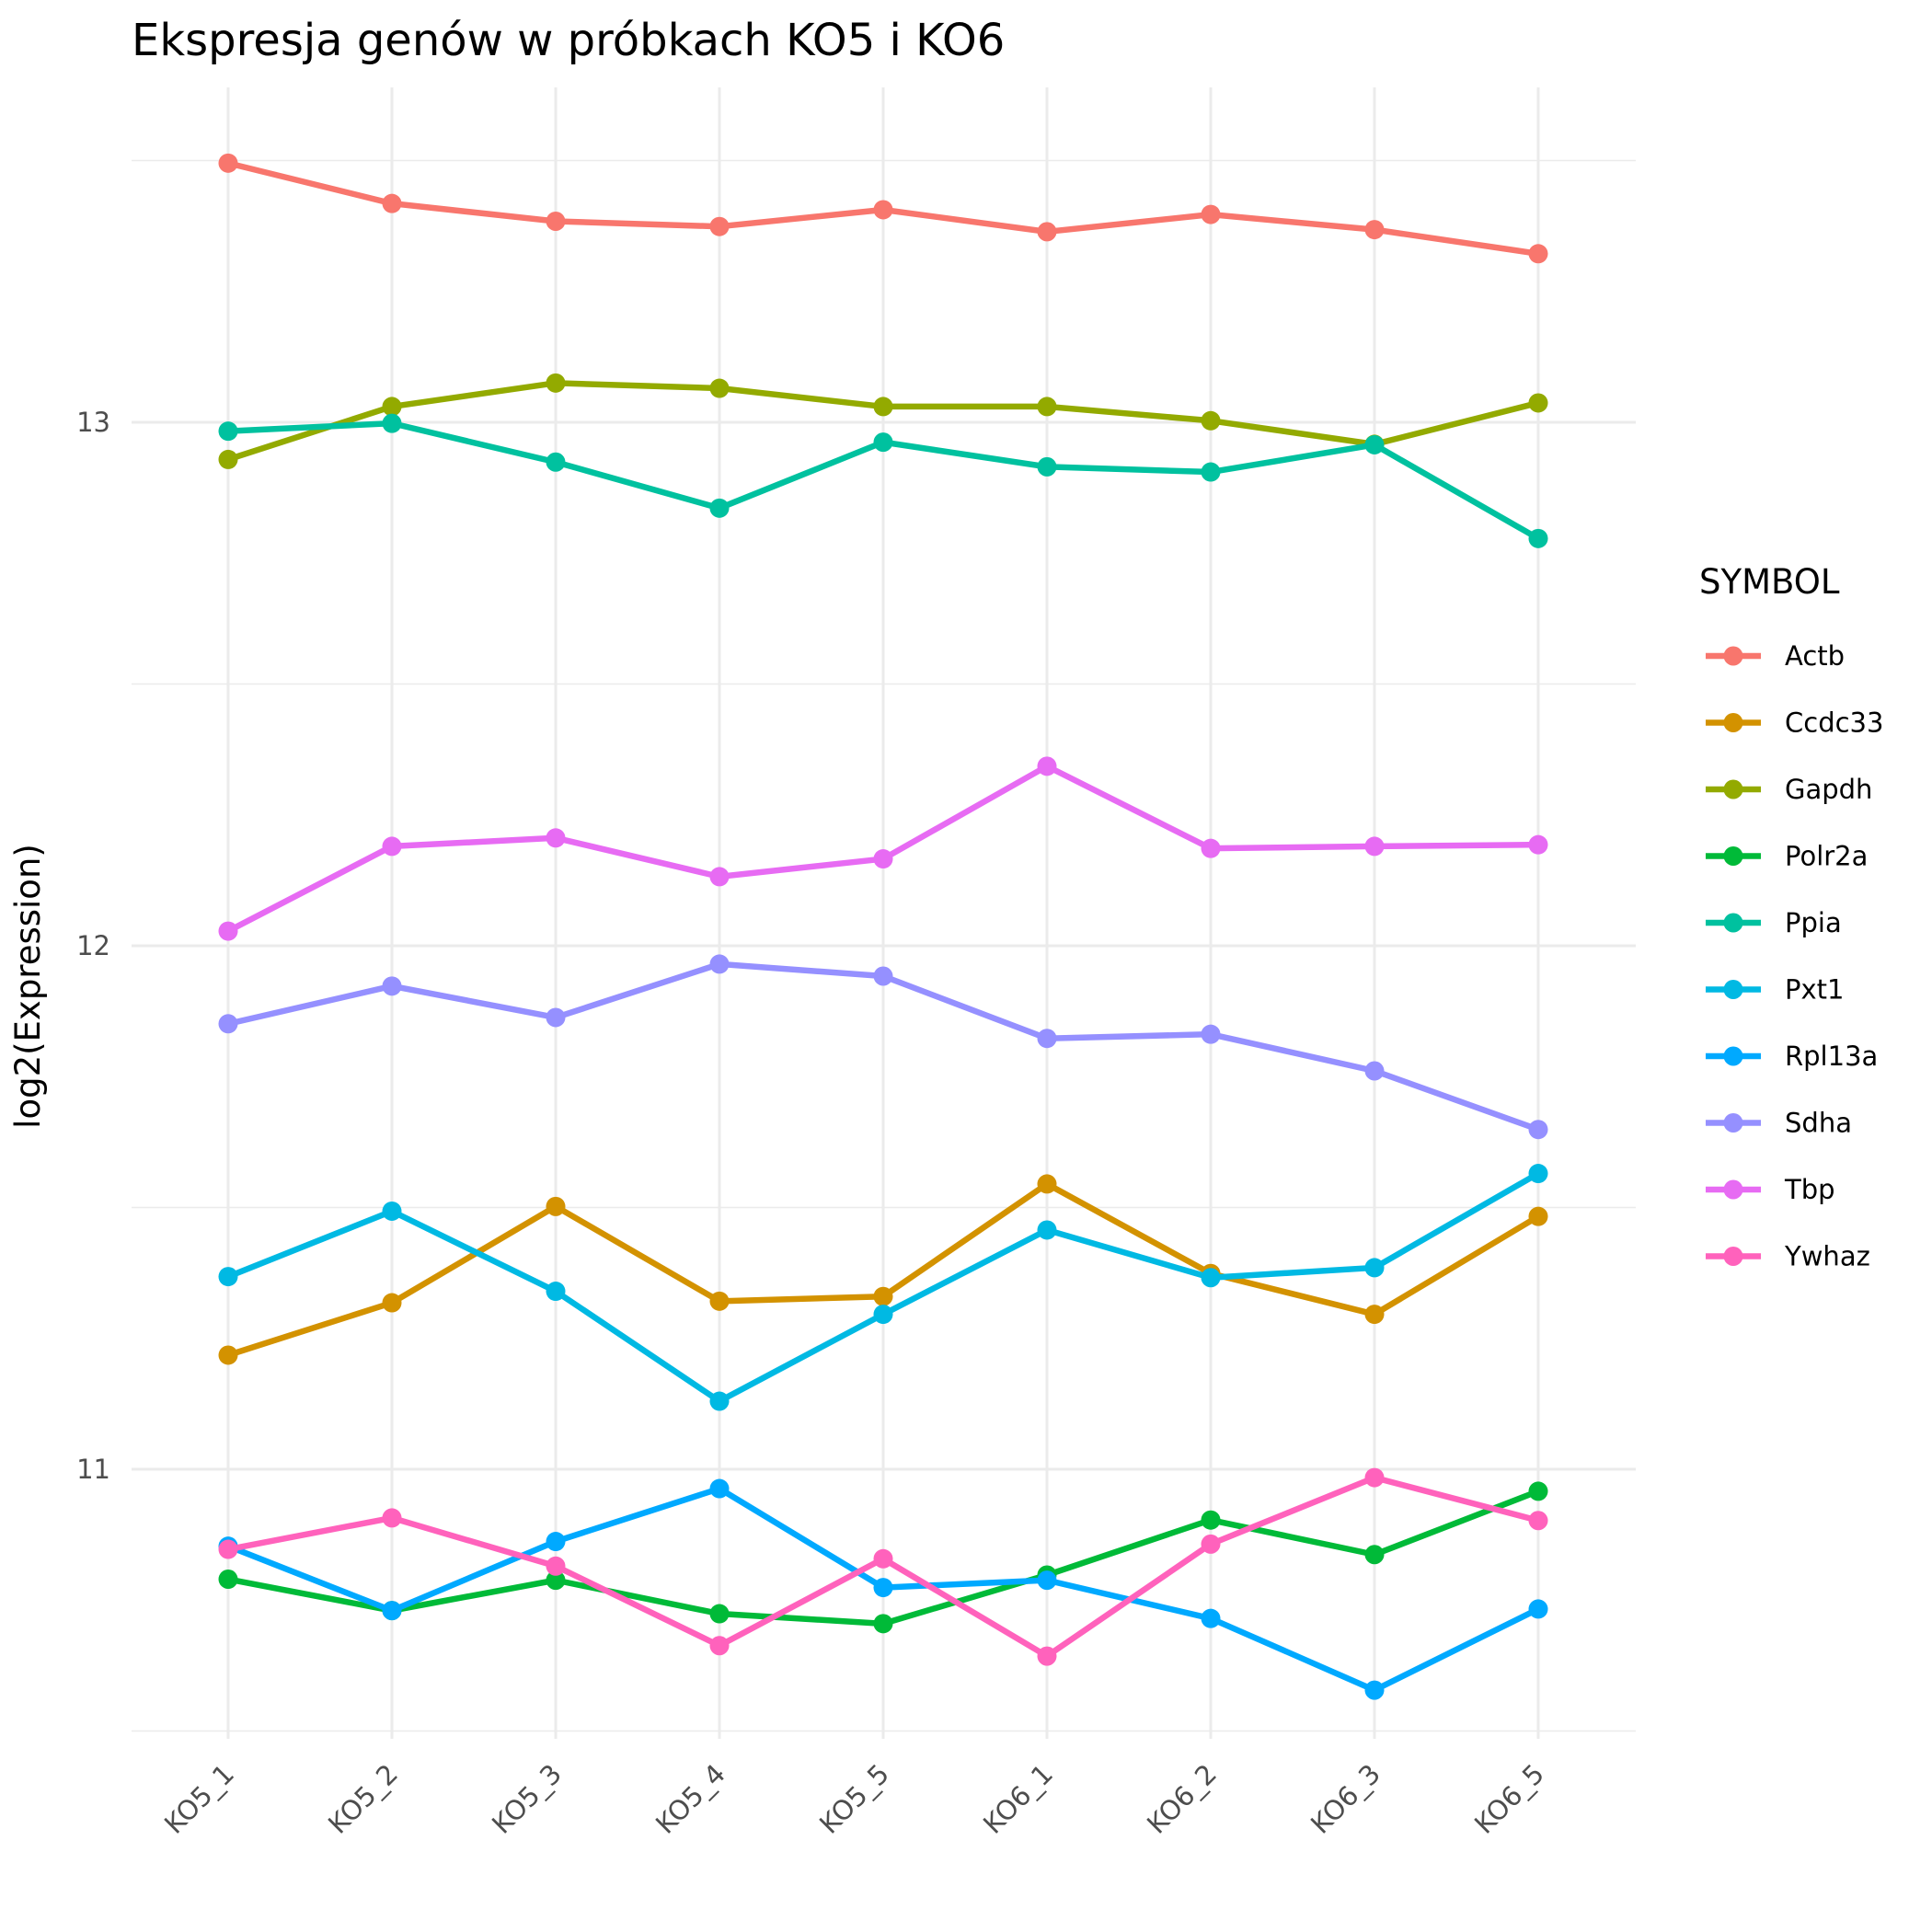  What do you see at coordinates (1818, 1123) in the screenshot?
I see `legend-label: Sdha` at bounding box center [1818, 1123].